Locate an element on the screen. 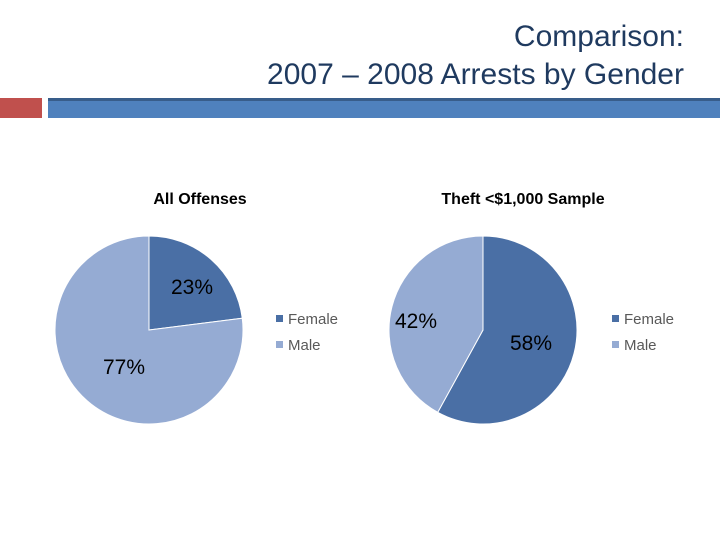 This screenshot has width=720, height=540. chart-2-legend-male: Male is located at coordinates (640, 345).